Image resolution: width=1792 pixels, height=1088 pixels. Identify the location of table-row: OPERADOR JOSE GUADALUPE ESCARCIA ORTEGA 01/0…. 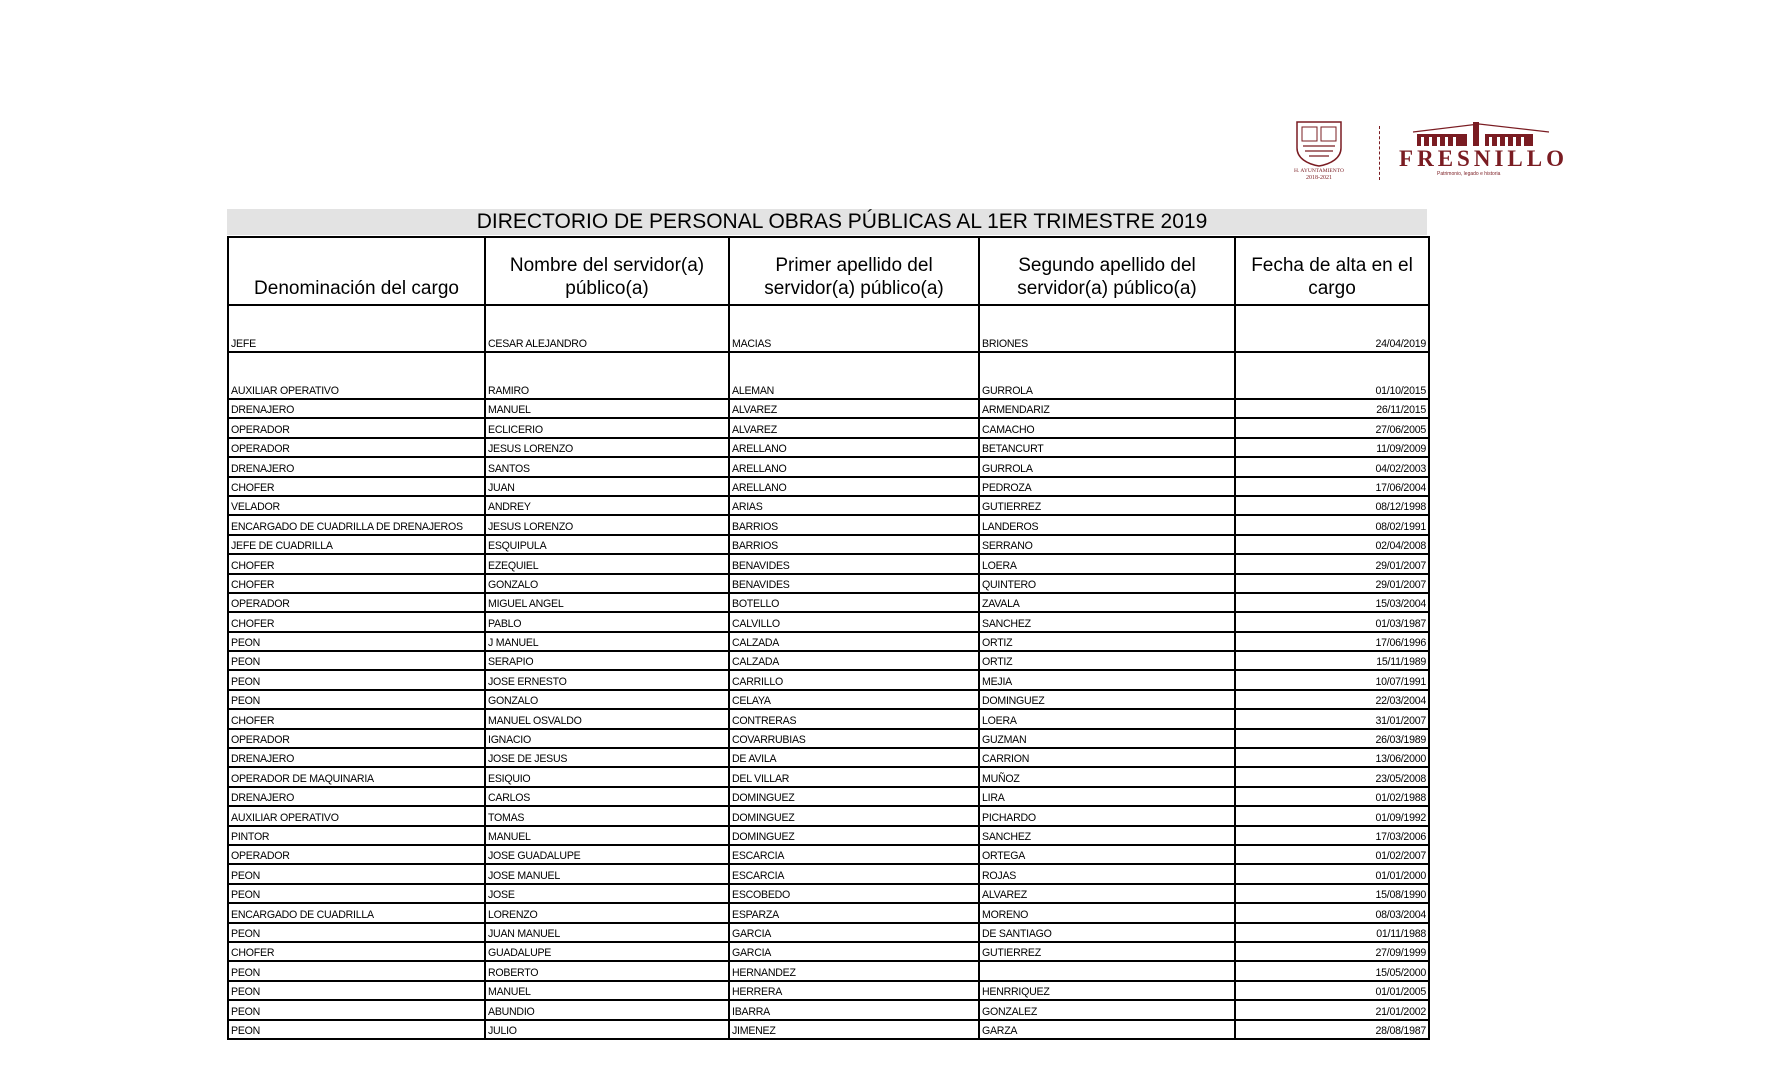
(828, 855).